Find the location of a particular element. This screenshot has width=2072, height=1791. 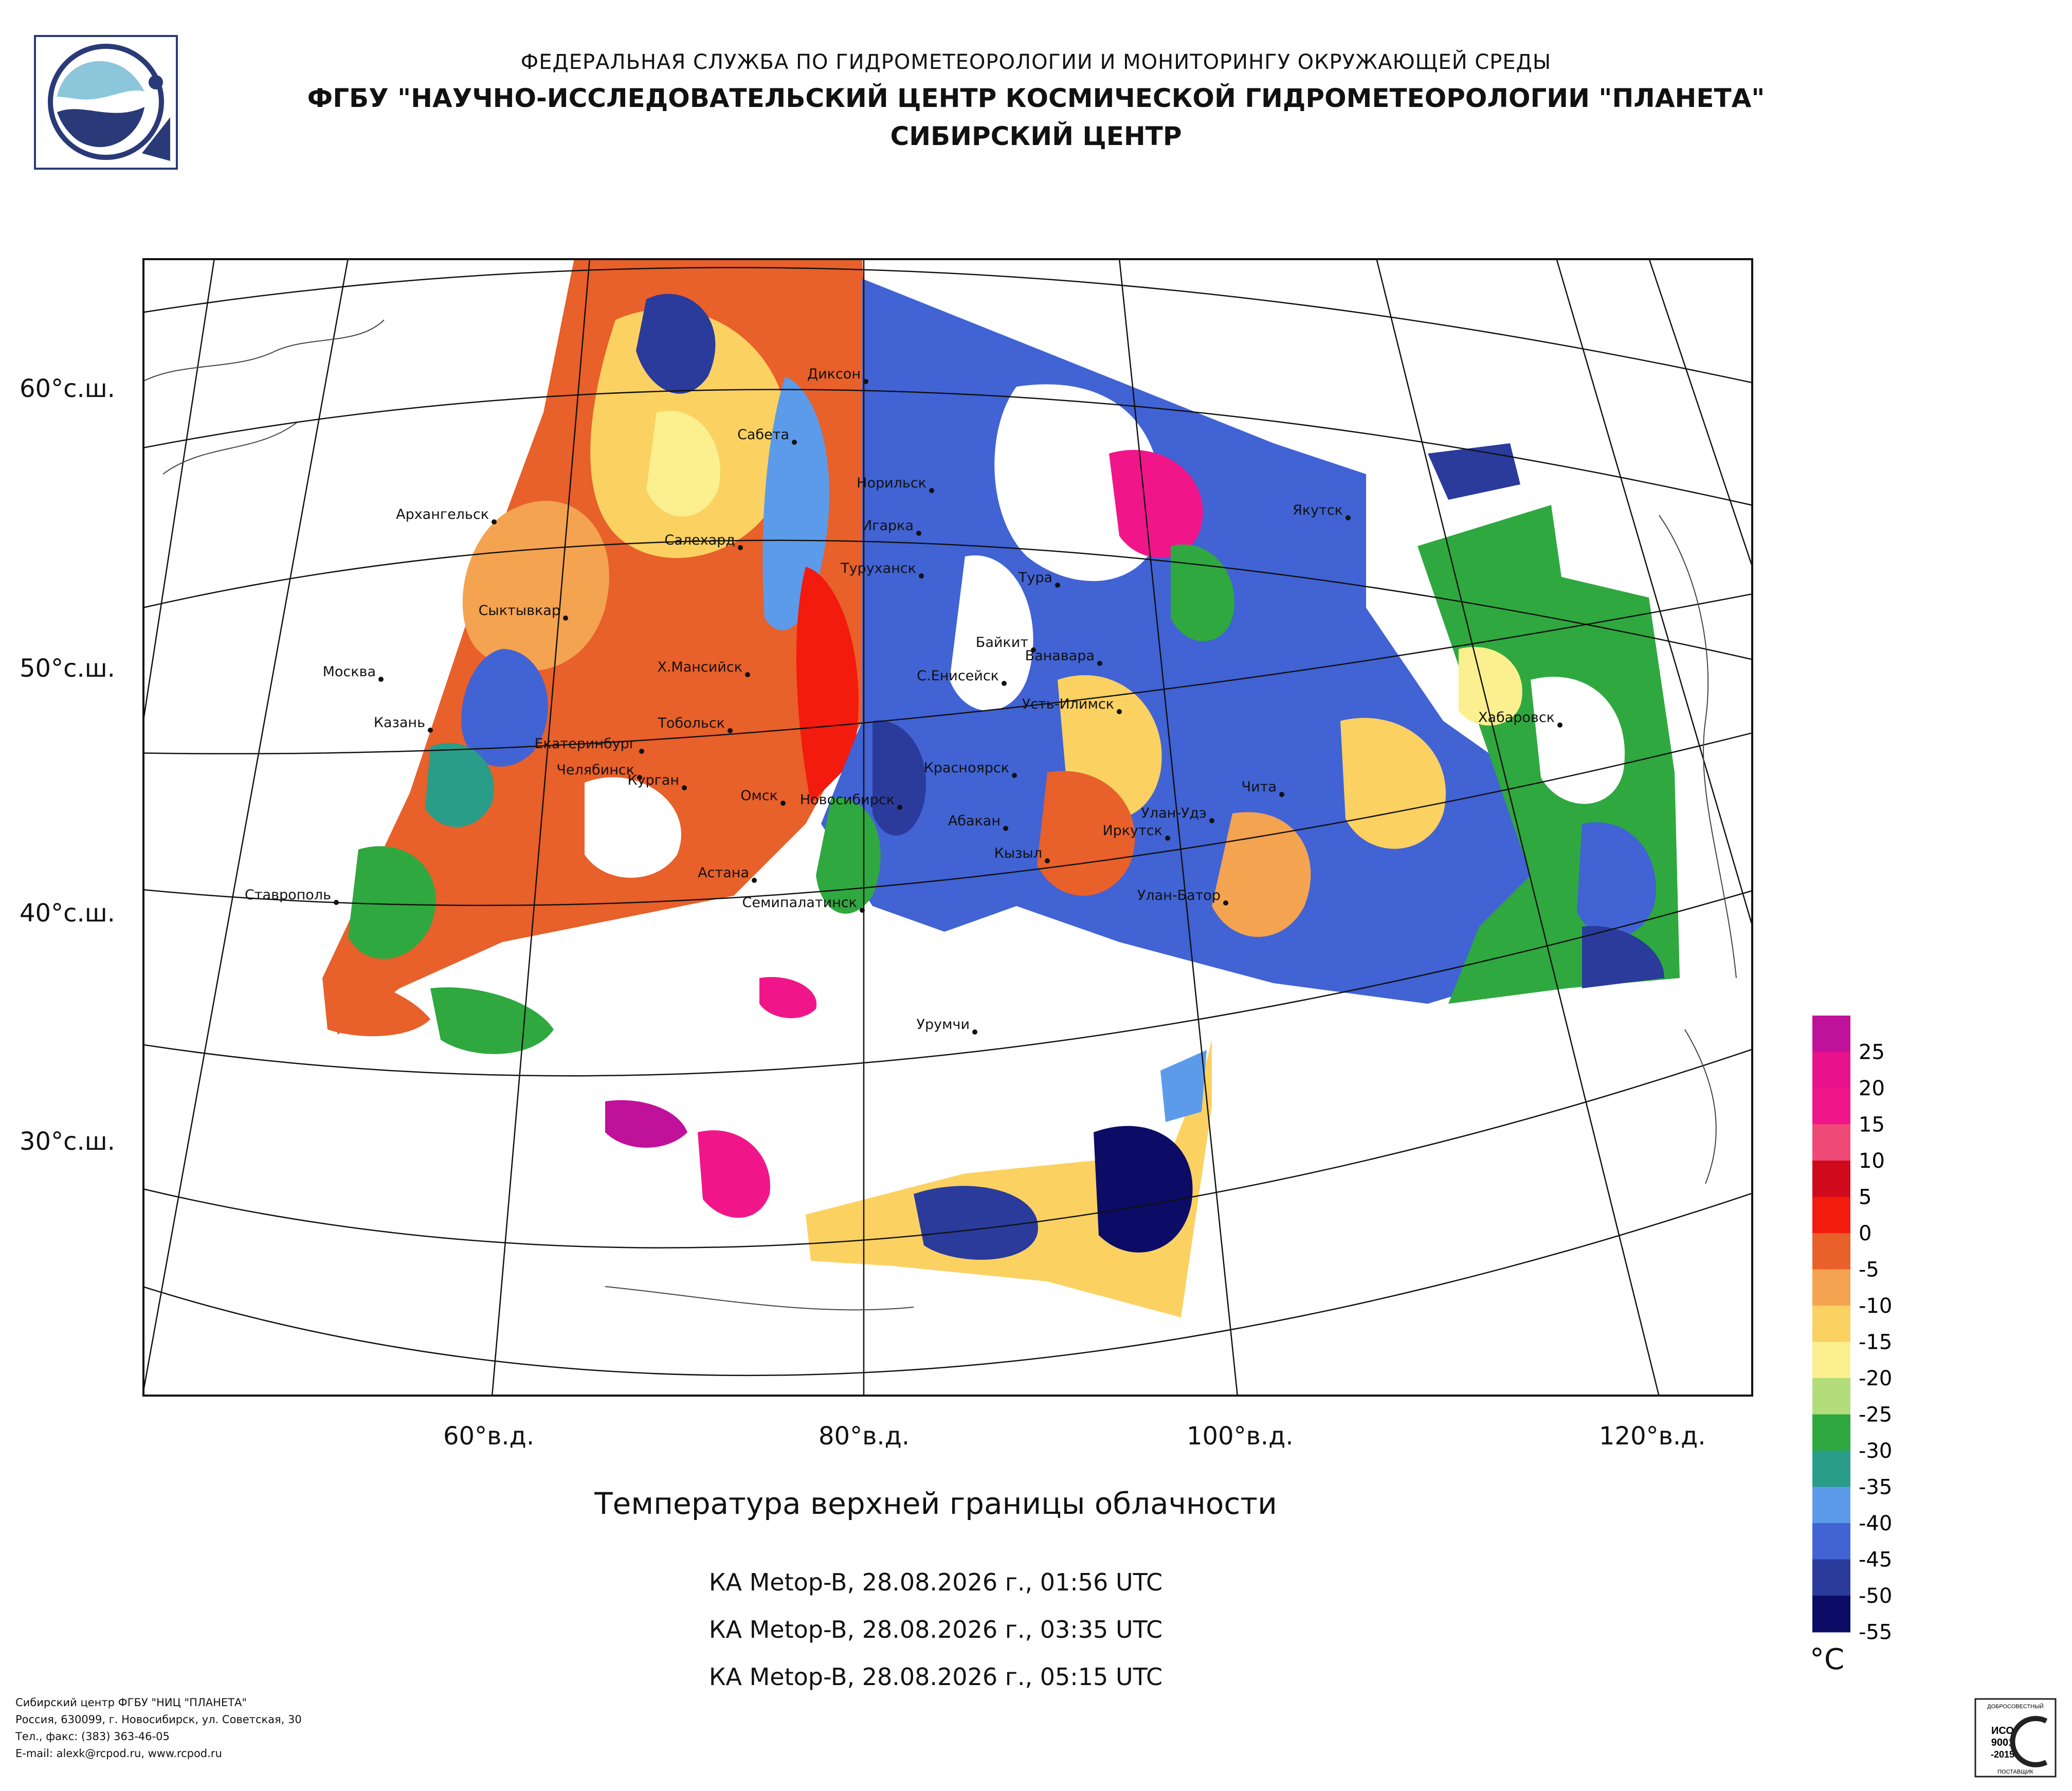

legend-label-0: 25 is located at coordinates (1872, 1052).